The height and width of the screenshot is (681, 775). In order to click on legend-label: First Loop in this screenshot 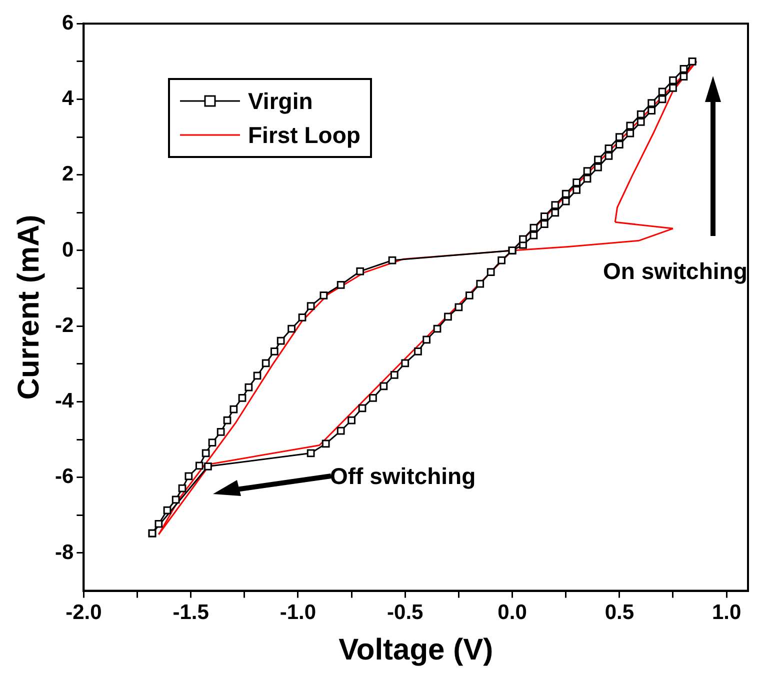, I will do `click(304, 135)`.